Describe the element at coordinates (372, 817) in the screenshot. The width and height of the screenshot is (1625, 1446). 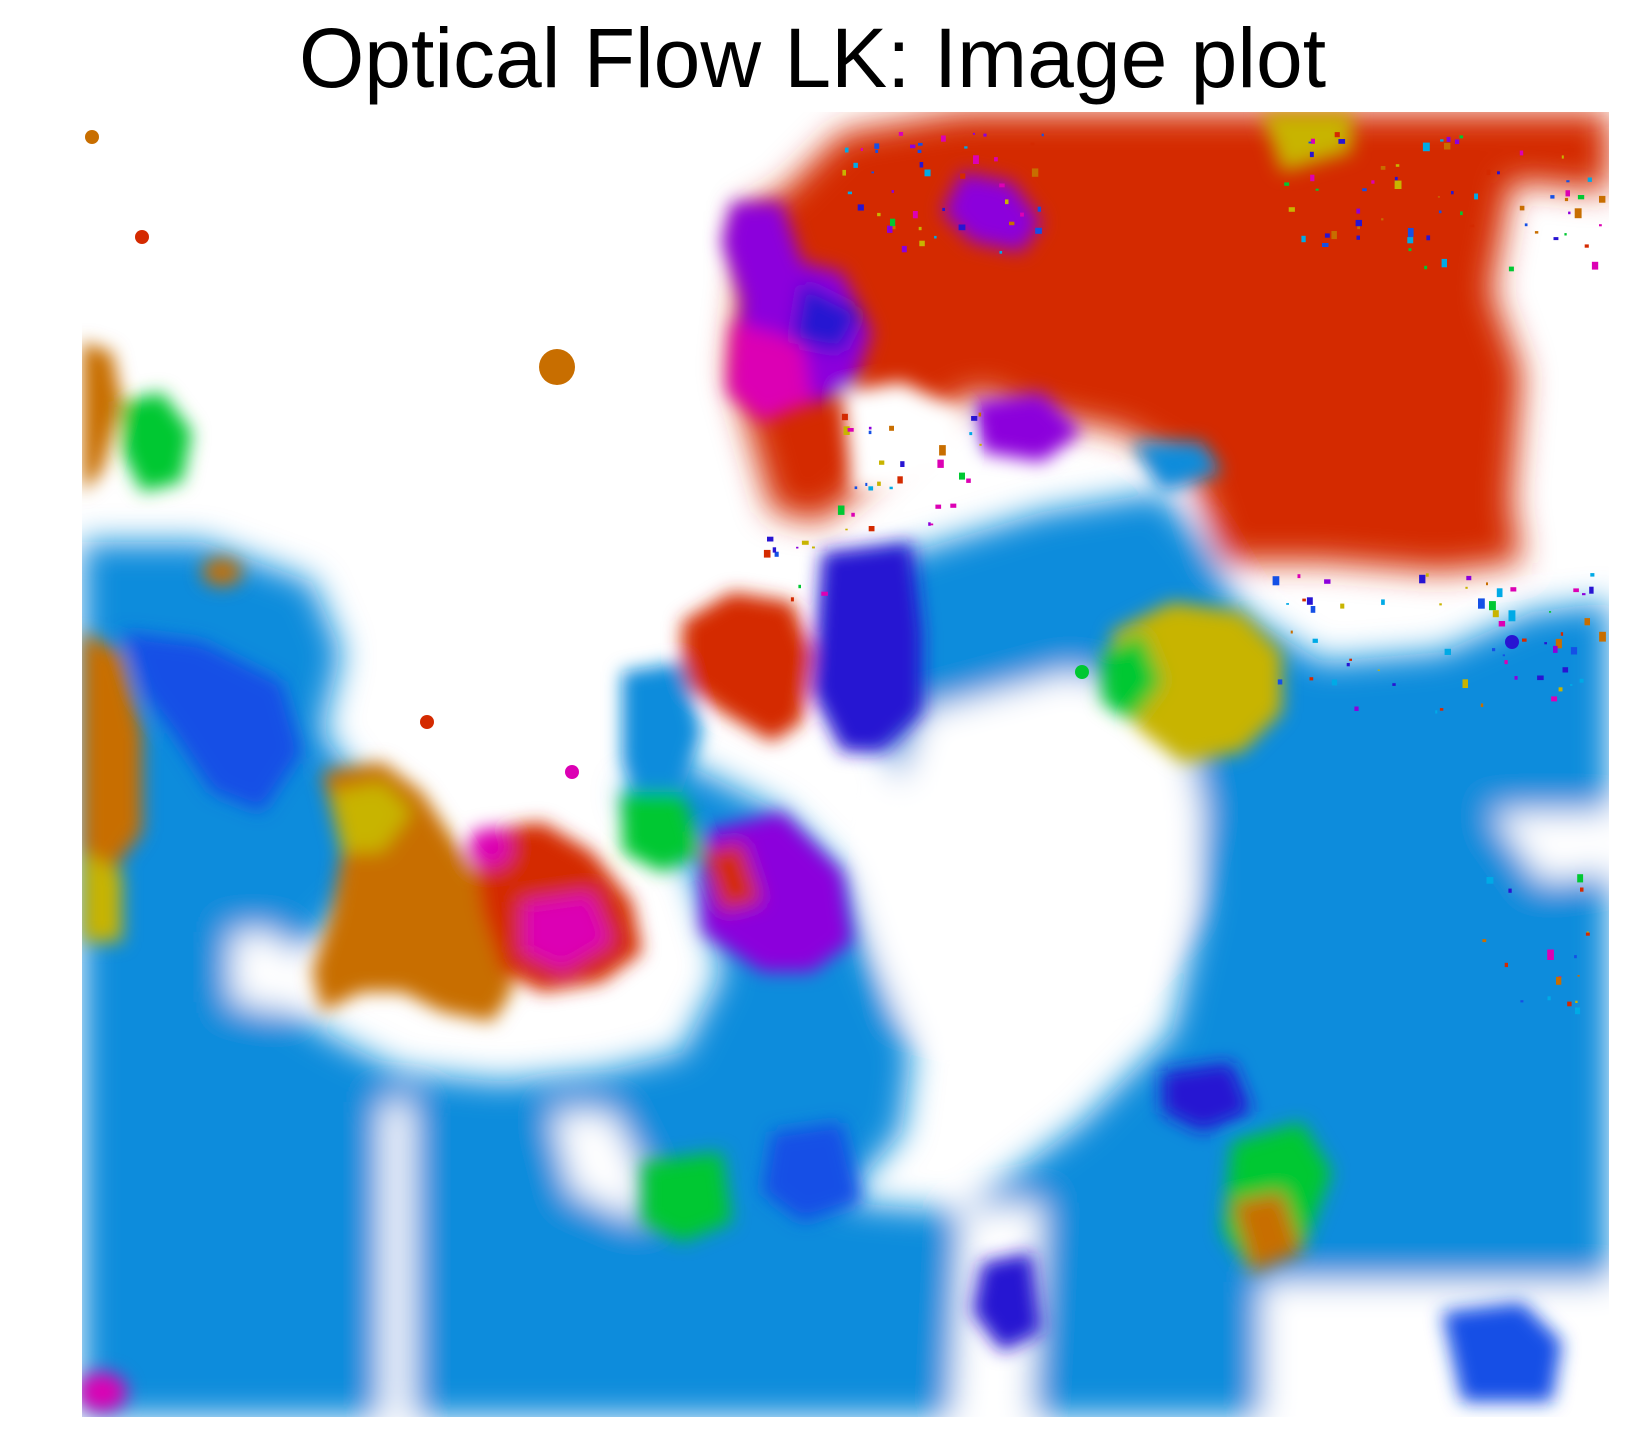
I see `flow-region-center-yellow` at that location.